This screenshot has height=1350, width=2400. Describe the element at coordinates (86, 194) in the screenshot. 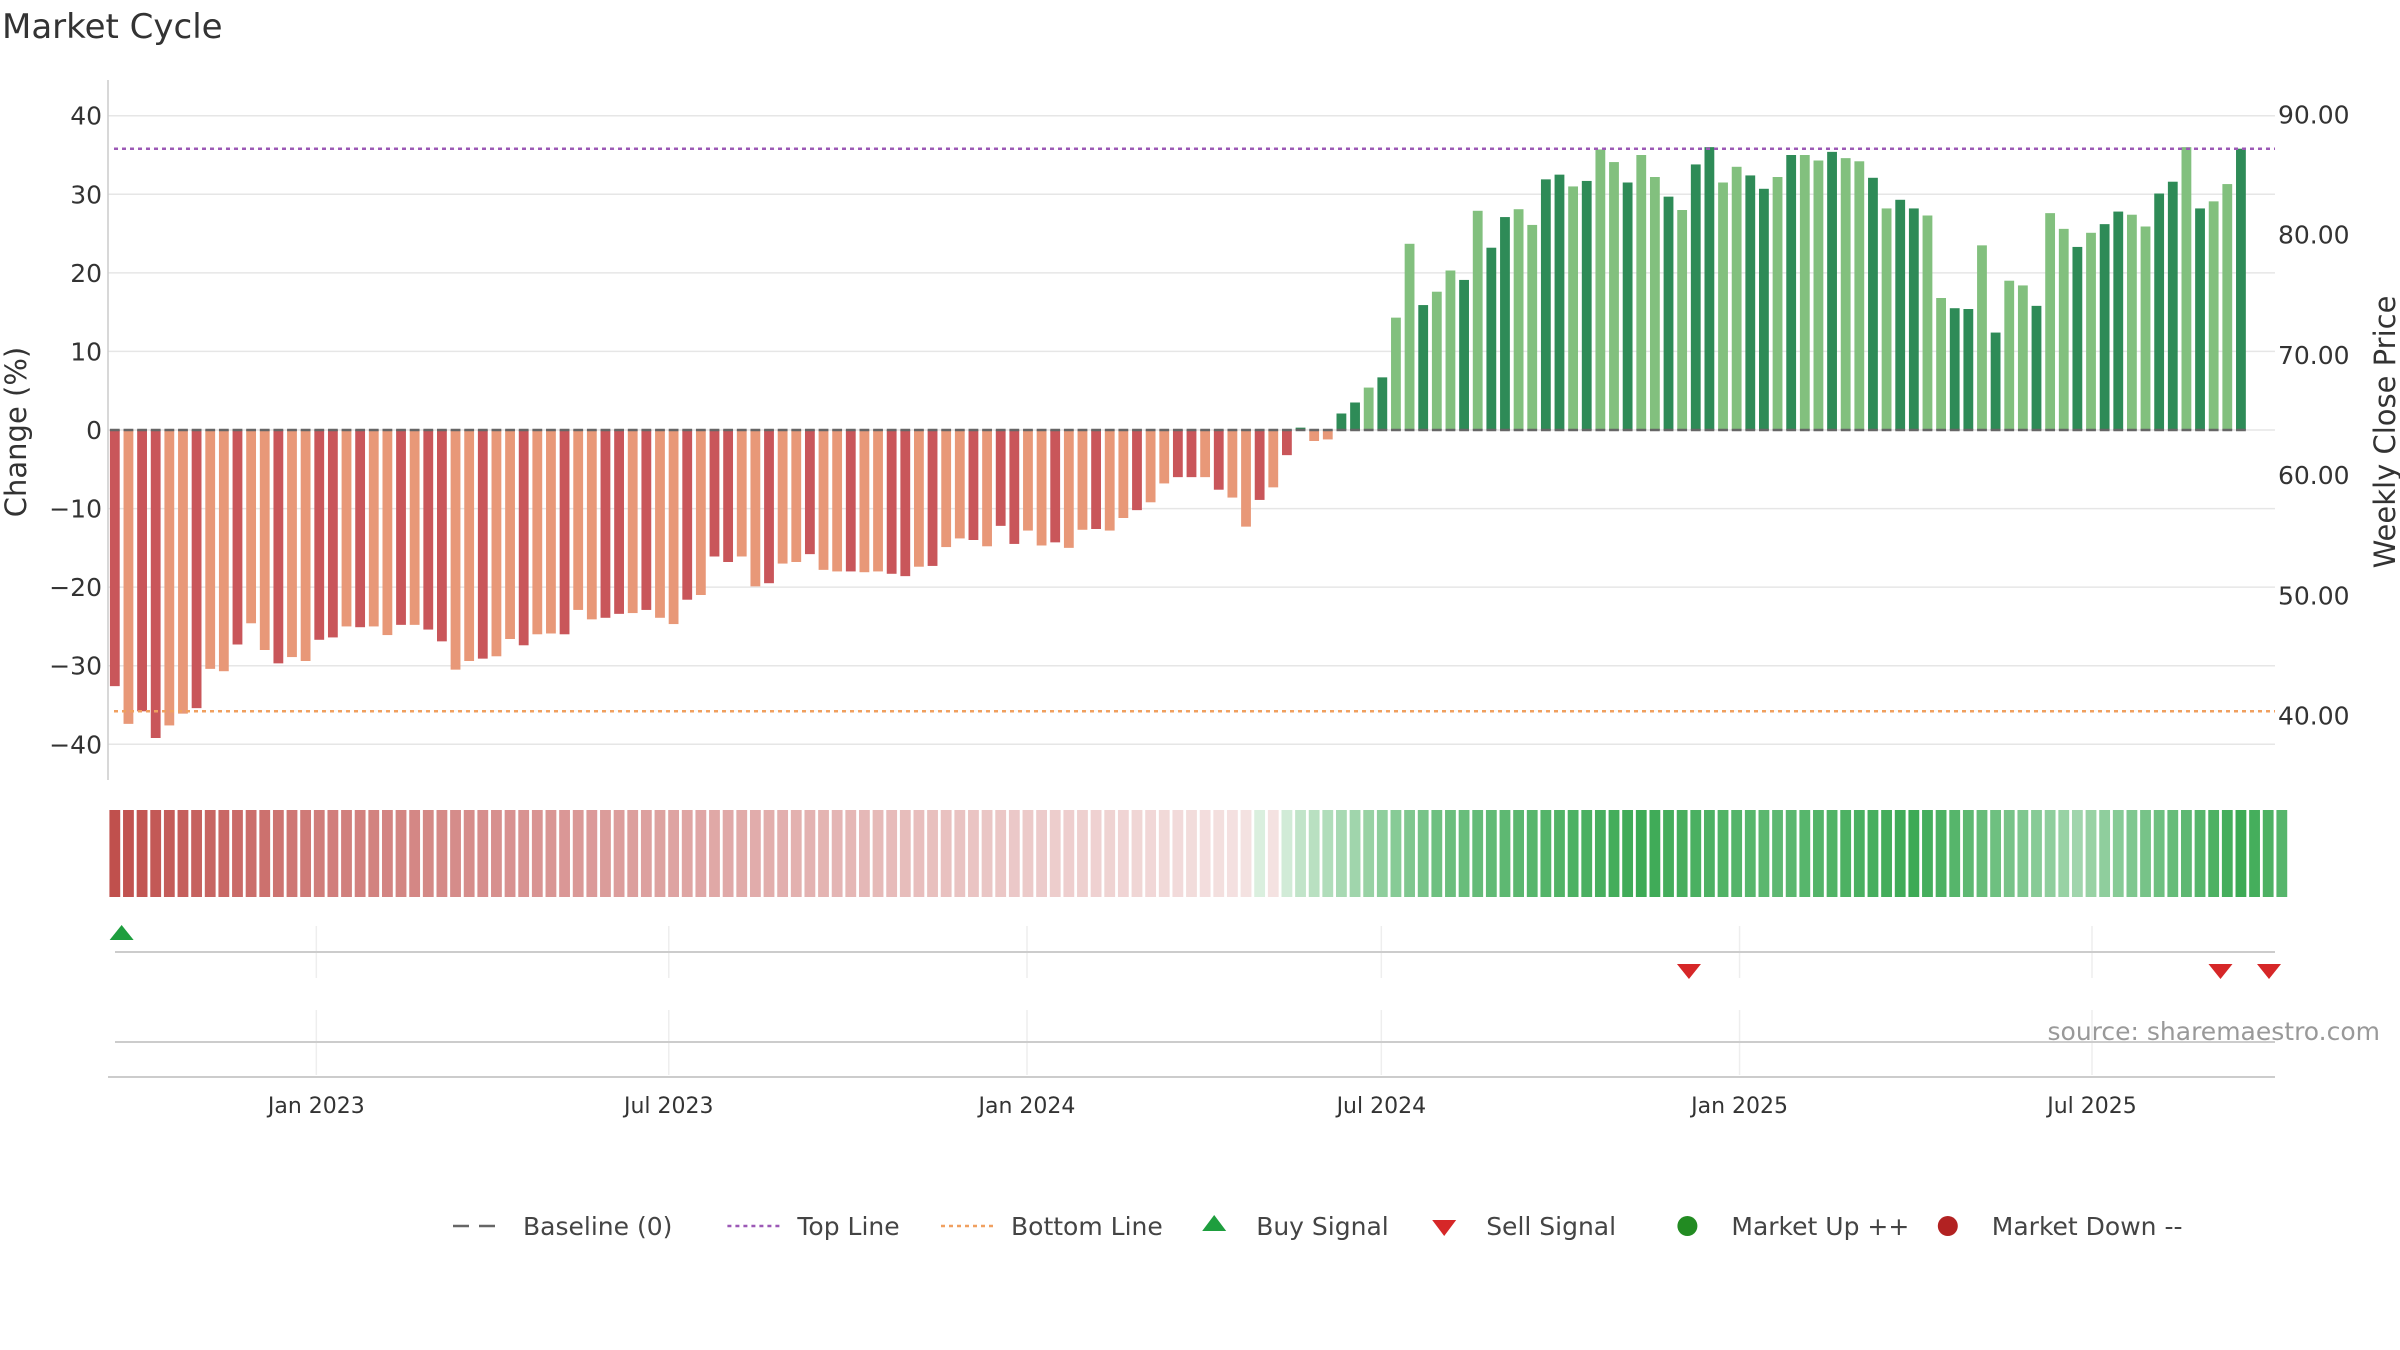

I see `y-left-tick-label: 30` at that location.